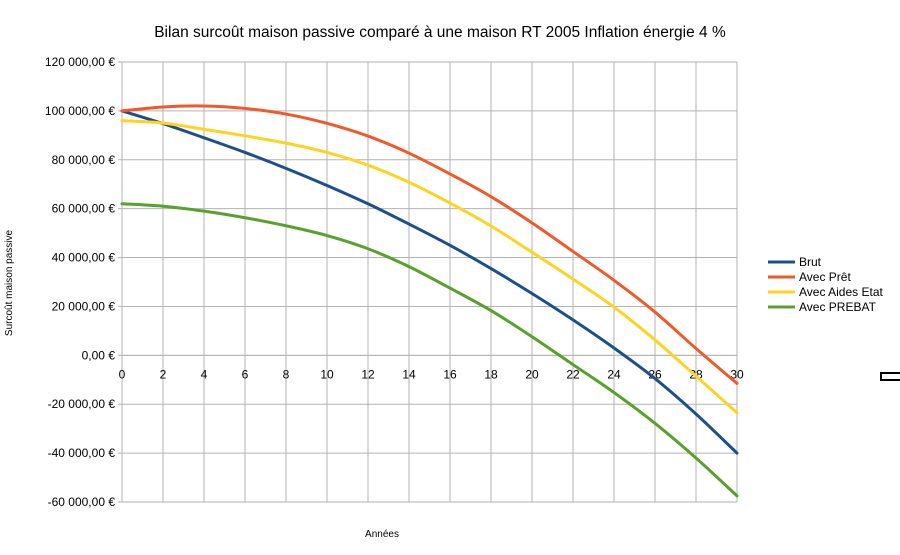  Describe the element at coordinates (286, 374) in the screenshot. I see `x-tick-label: 8` at that location.